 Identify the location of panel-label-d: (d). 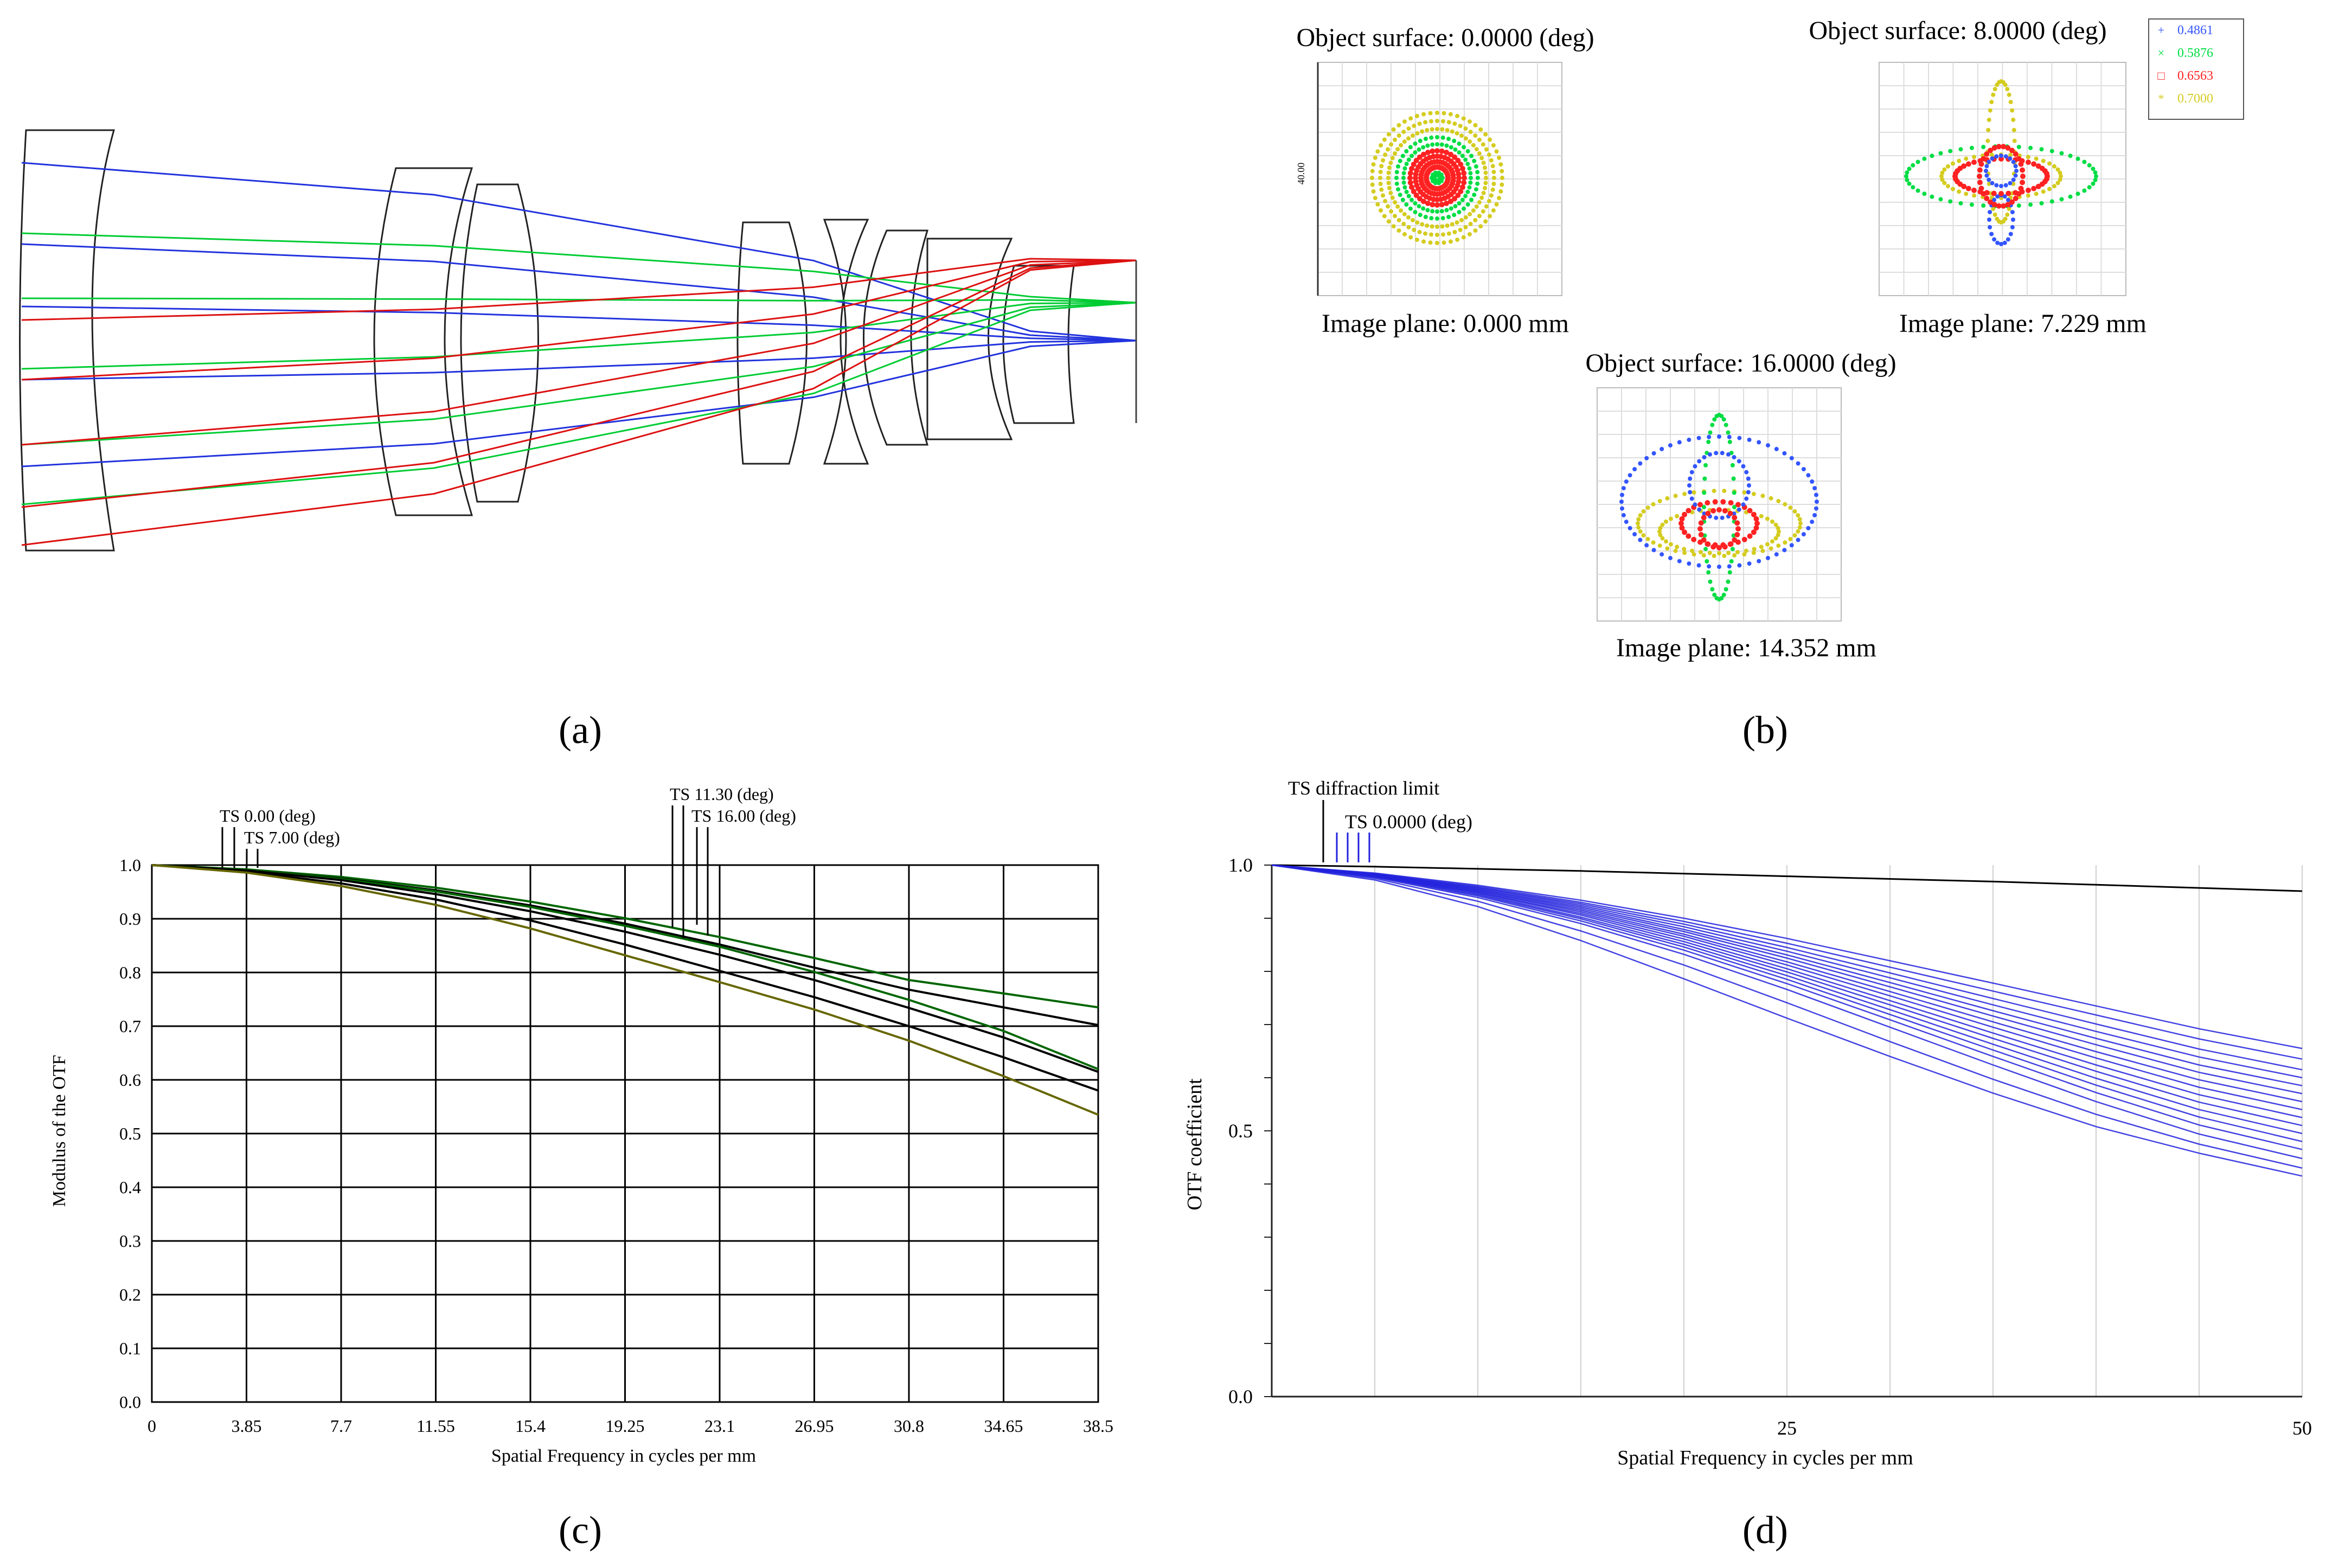
(1765, 1530).